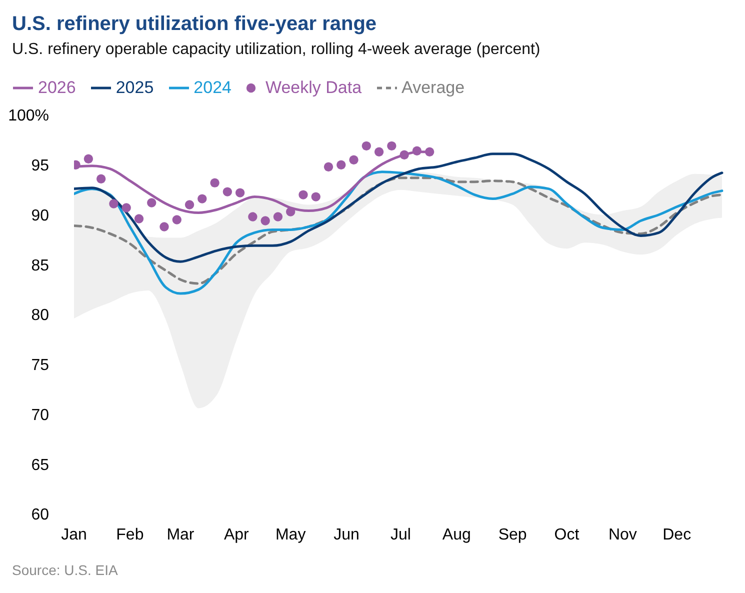 The height and width of the screenshot is (593, 745). Describe the element at coordinates (456, 535) in the screenshot. I see `x-tick-label: Aug` at that location.